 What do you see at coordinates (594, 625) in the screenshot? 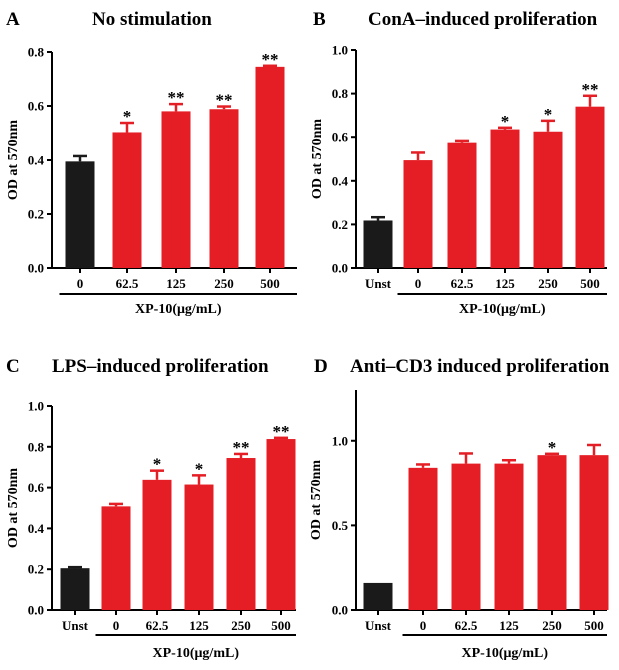
I see `panel-d-category-label: 500` at bounding box center [594, 625].